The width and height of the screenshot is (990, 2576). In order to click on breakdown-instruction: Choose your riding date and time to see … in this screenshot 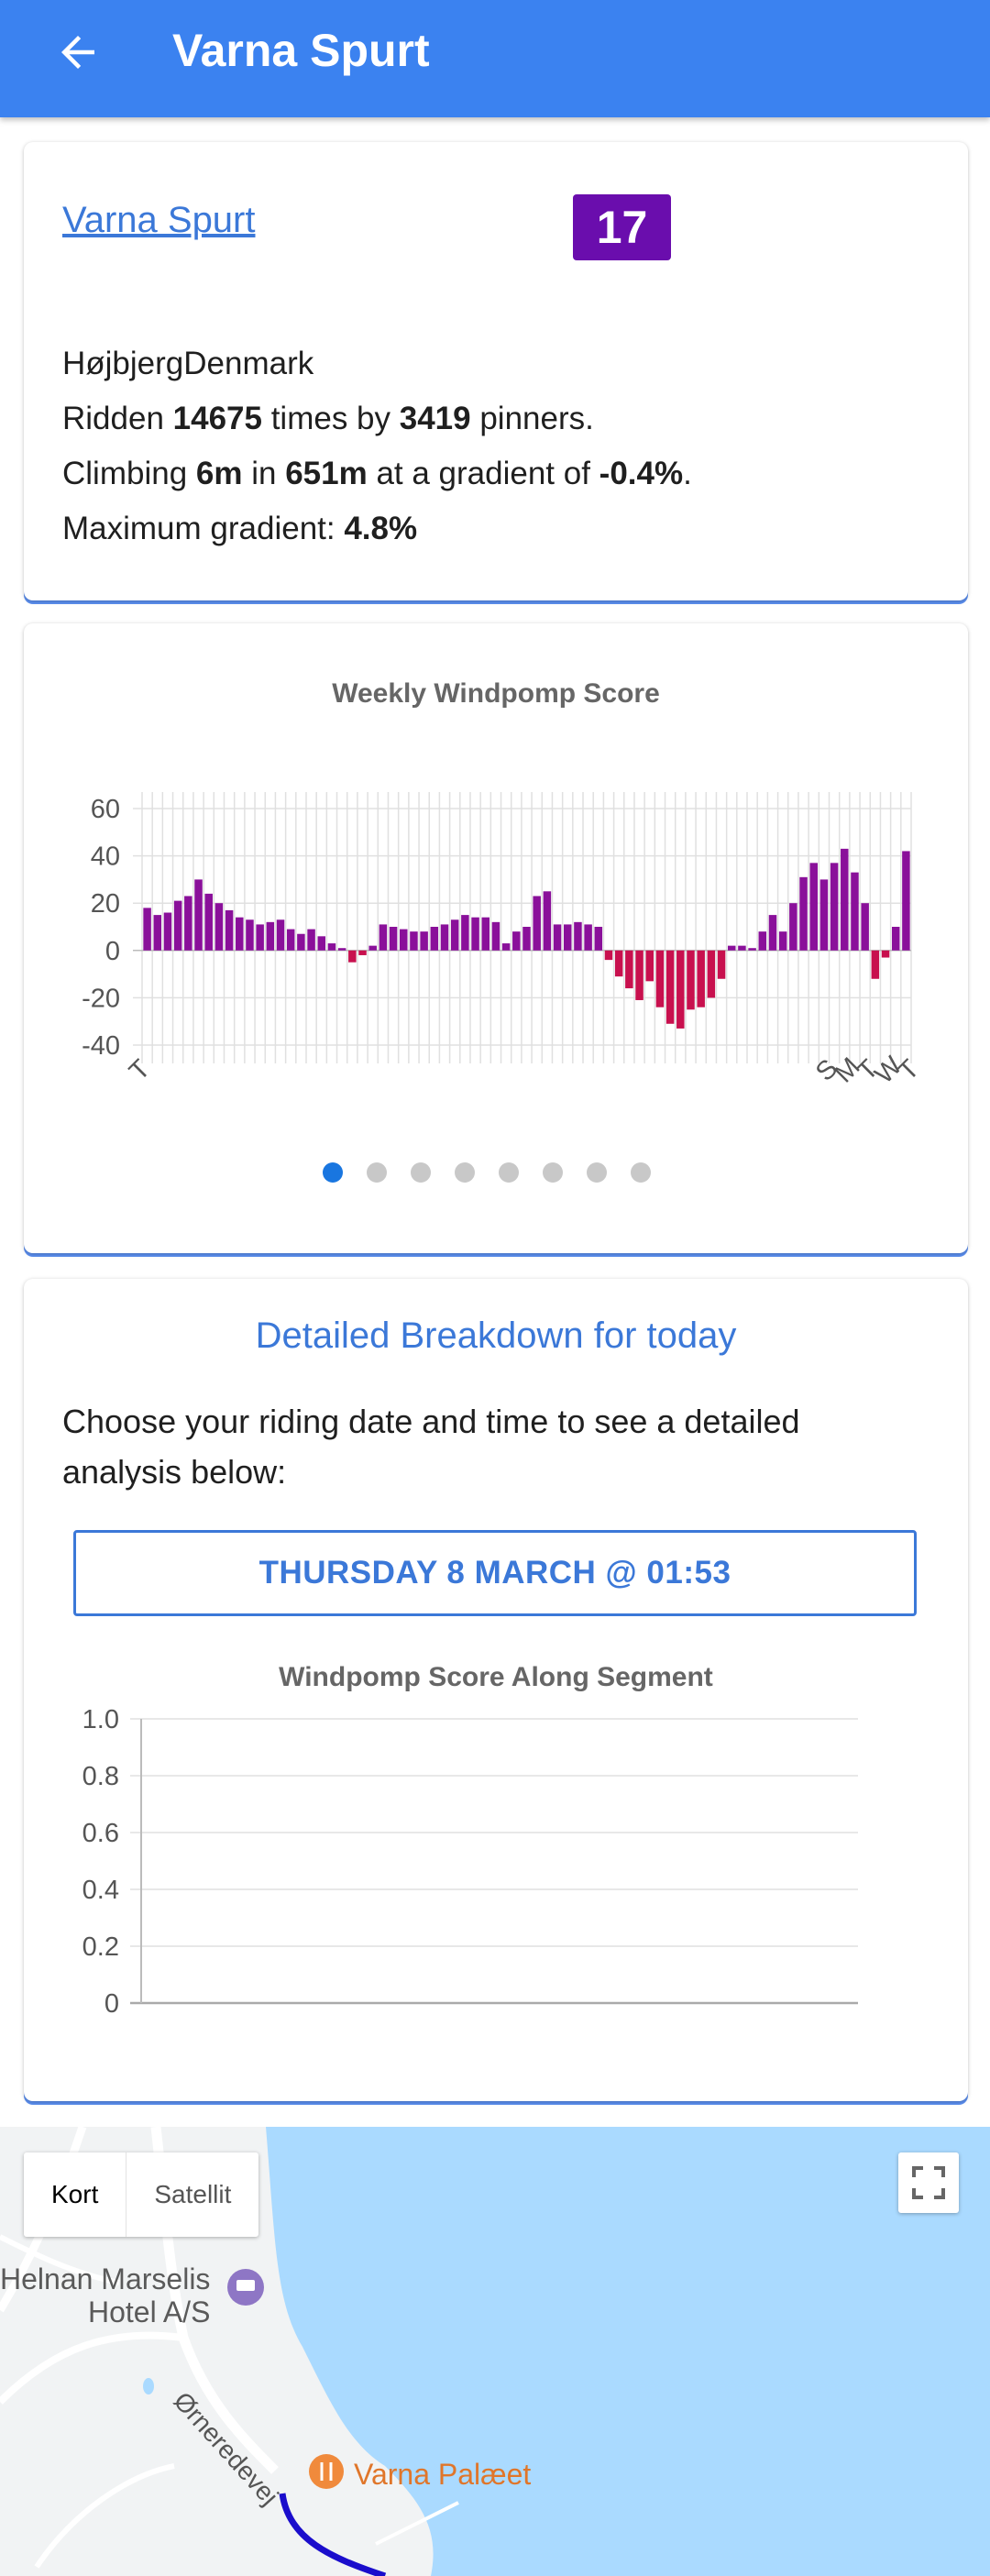, I will do `click(431, 1447)`.